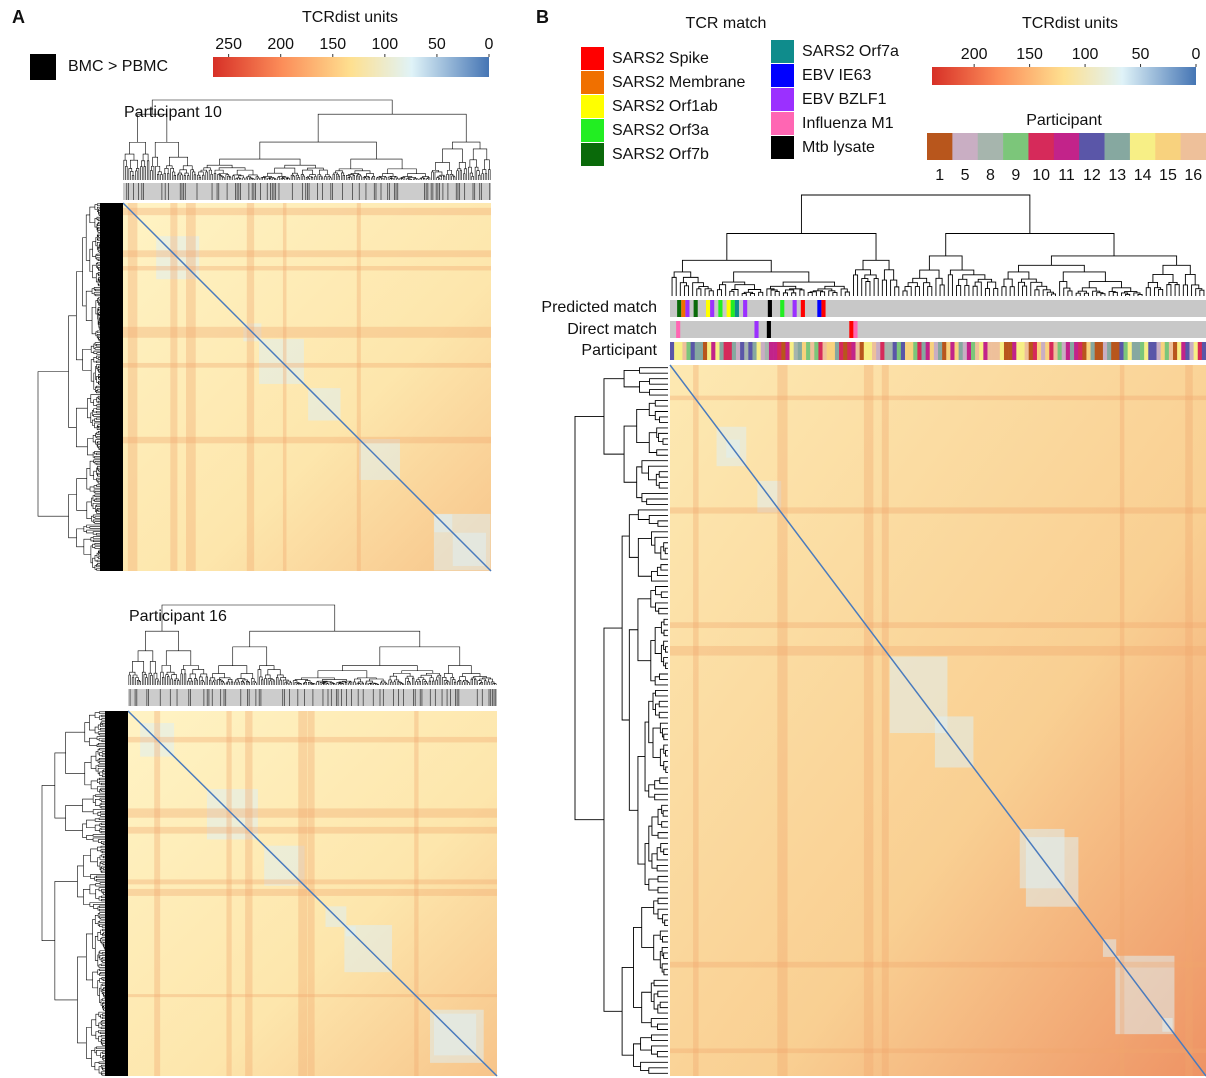  What do you see at coordinates (1029, 54) in the screenshot?
I see `colorbar-tick-label: 150` at bounding box center [1029, 54].